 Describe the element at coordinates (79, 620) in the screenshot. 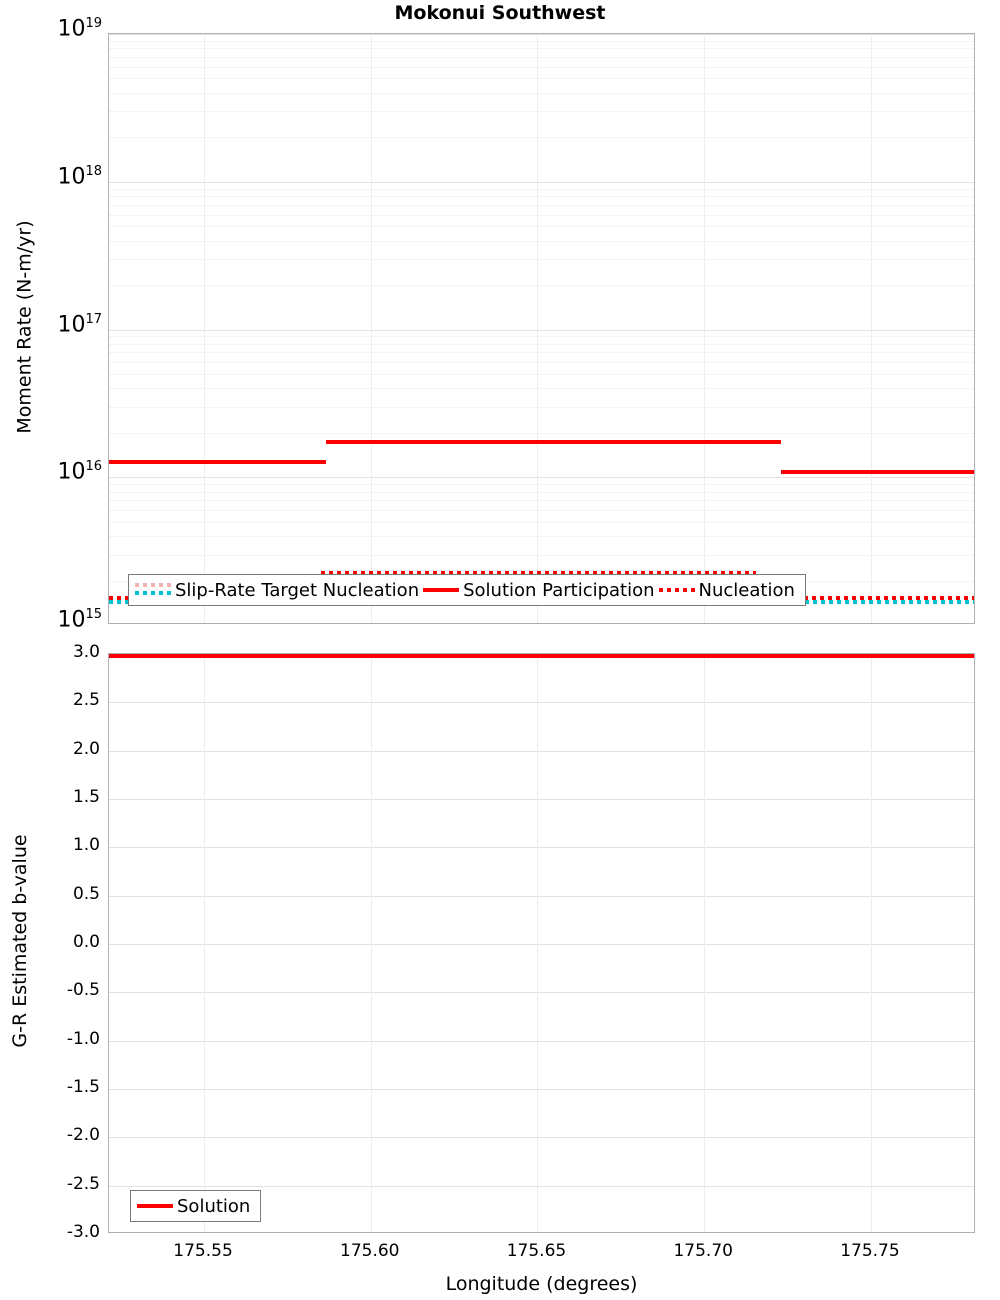

I see `y-tick-label: 1015` at that location.